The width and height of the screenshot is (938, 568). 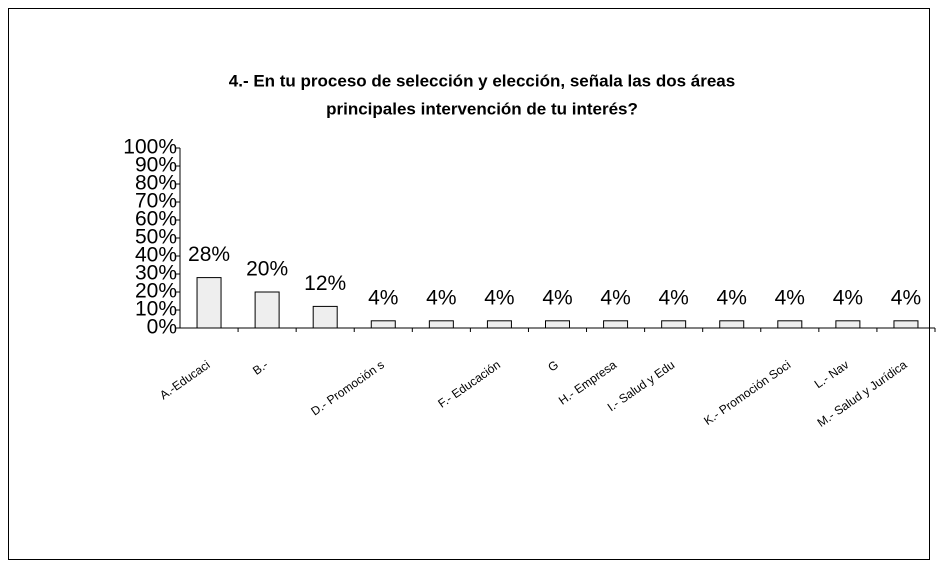 I want to click on y-tick-label: 40%, so click(x=156, y=255).